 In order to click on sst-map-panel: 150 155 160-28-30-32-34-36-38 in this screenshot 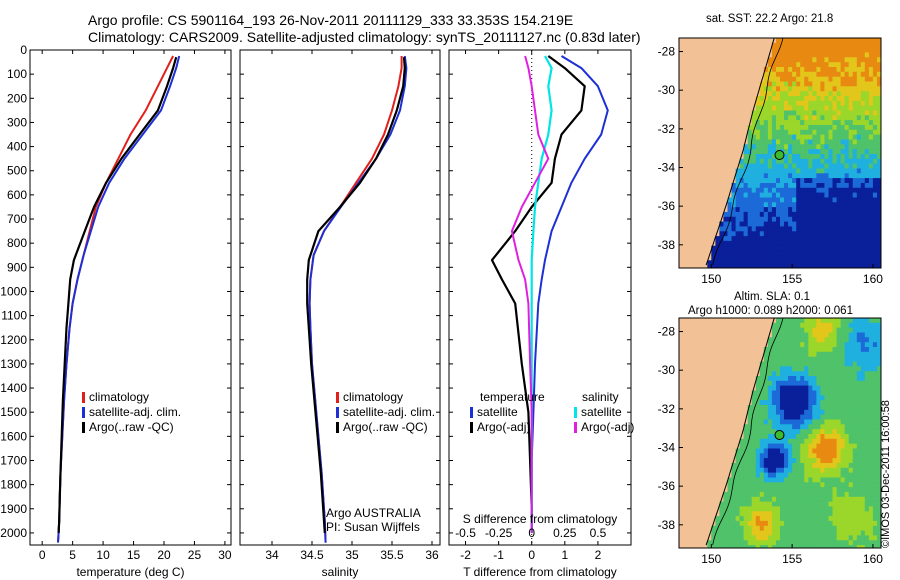, I will do `click(770, 161)`.